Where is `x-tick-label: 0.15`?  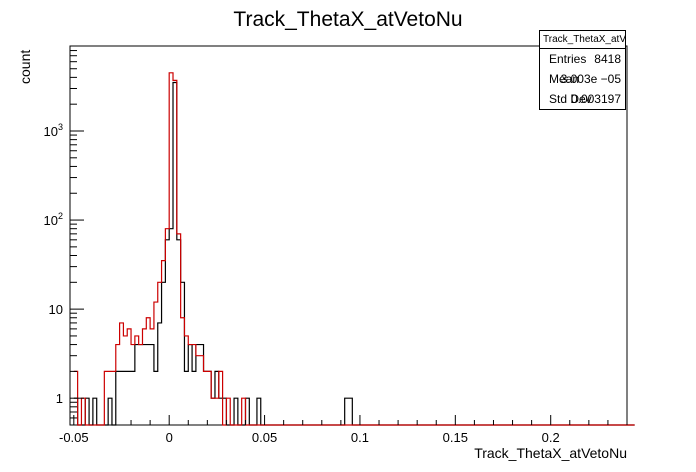 x-tick-label: 0.15 is located at coordinates (455, 437).